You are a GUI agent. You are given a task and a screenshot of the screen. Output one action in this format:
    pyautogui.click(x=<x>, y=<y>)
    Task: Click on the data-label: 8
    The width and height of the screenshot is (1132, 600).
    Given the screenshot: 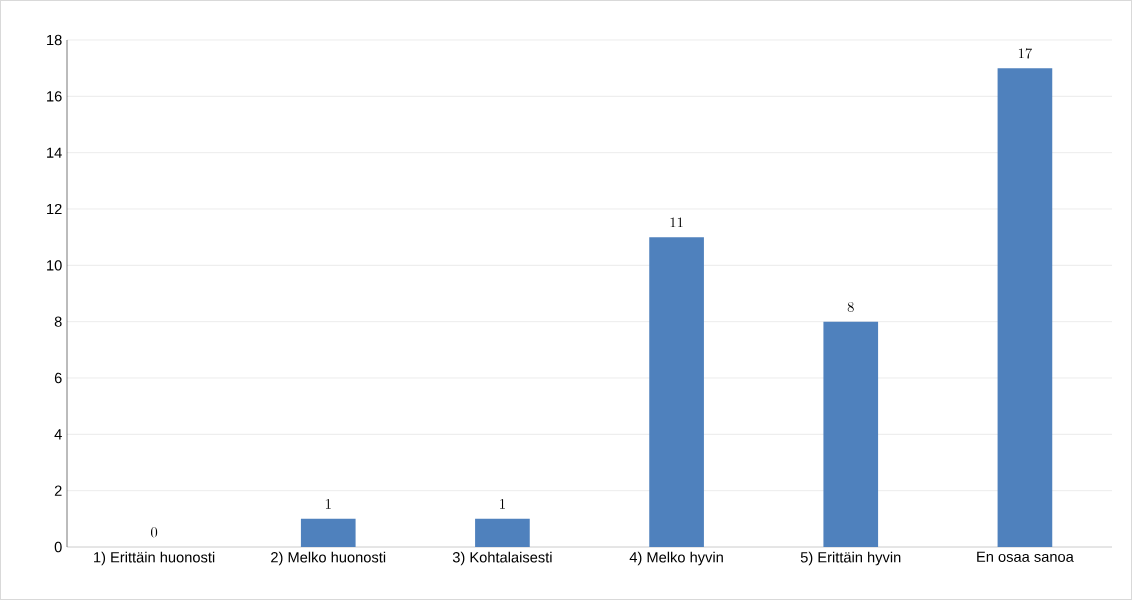 What is the action you would take?
    pyautogui.click(x=850, y=306)
    